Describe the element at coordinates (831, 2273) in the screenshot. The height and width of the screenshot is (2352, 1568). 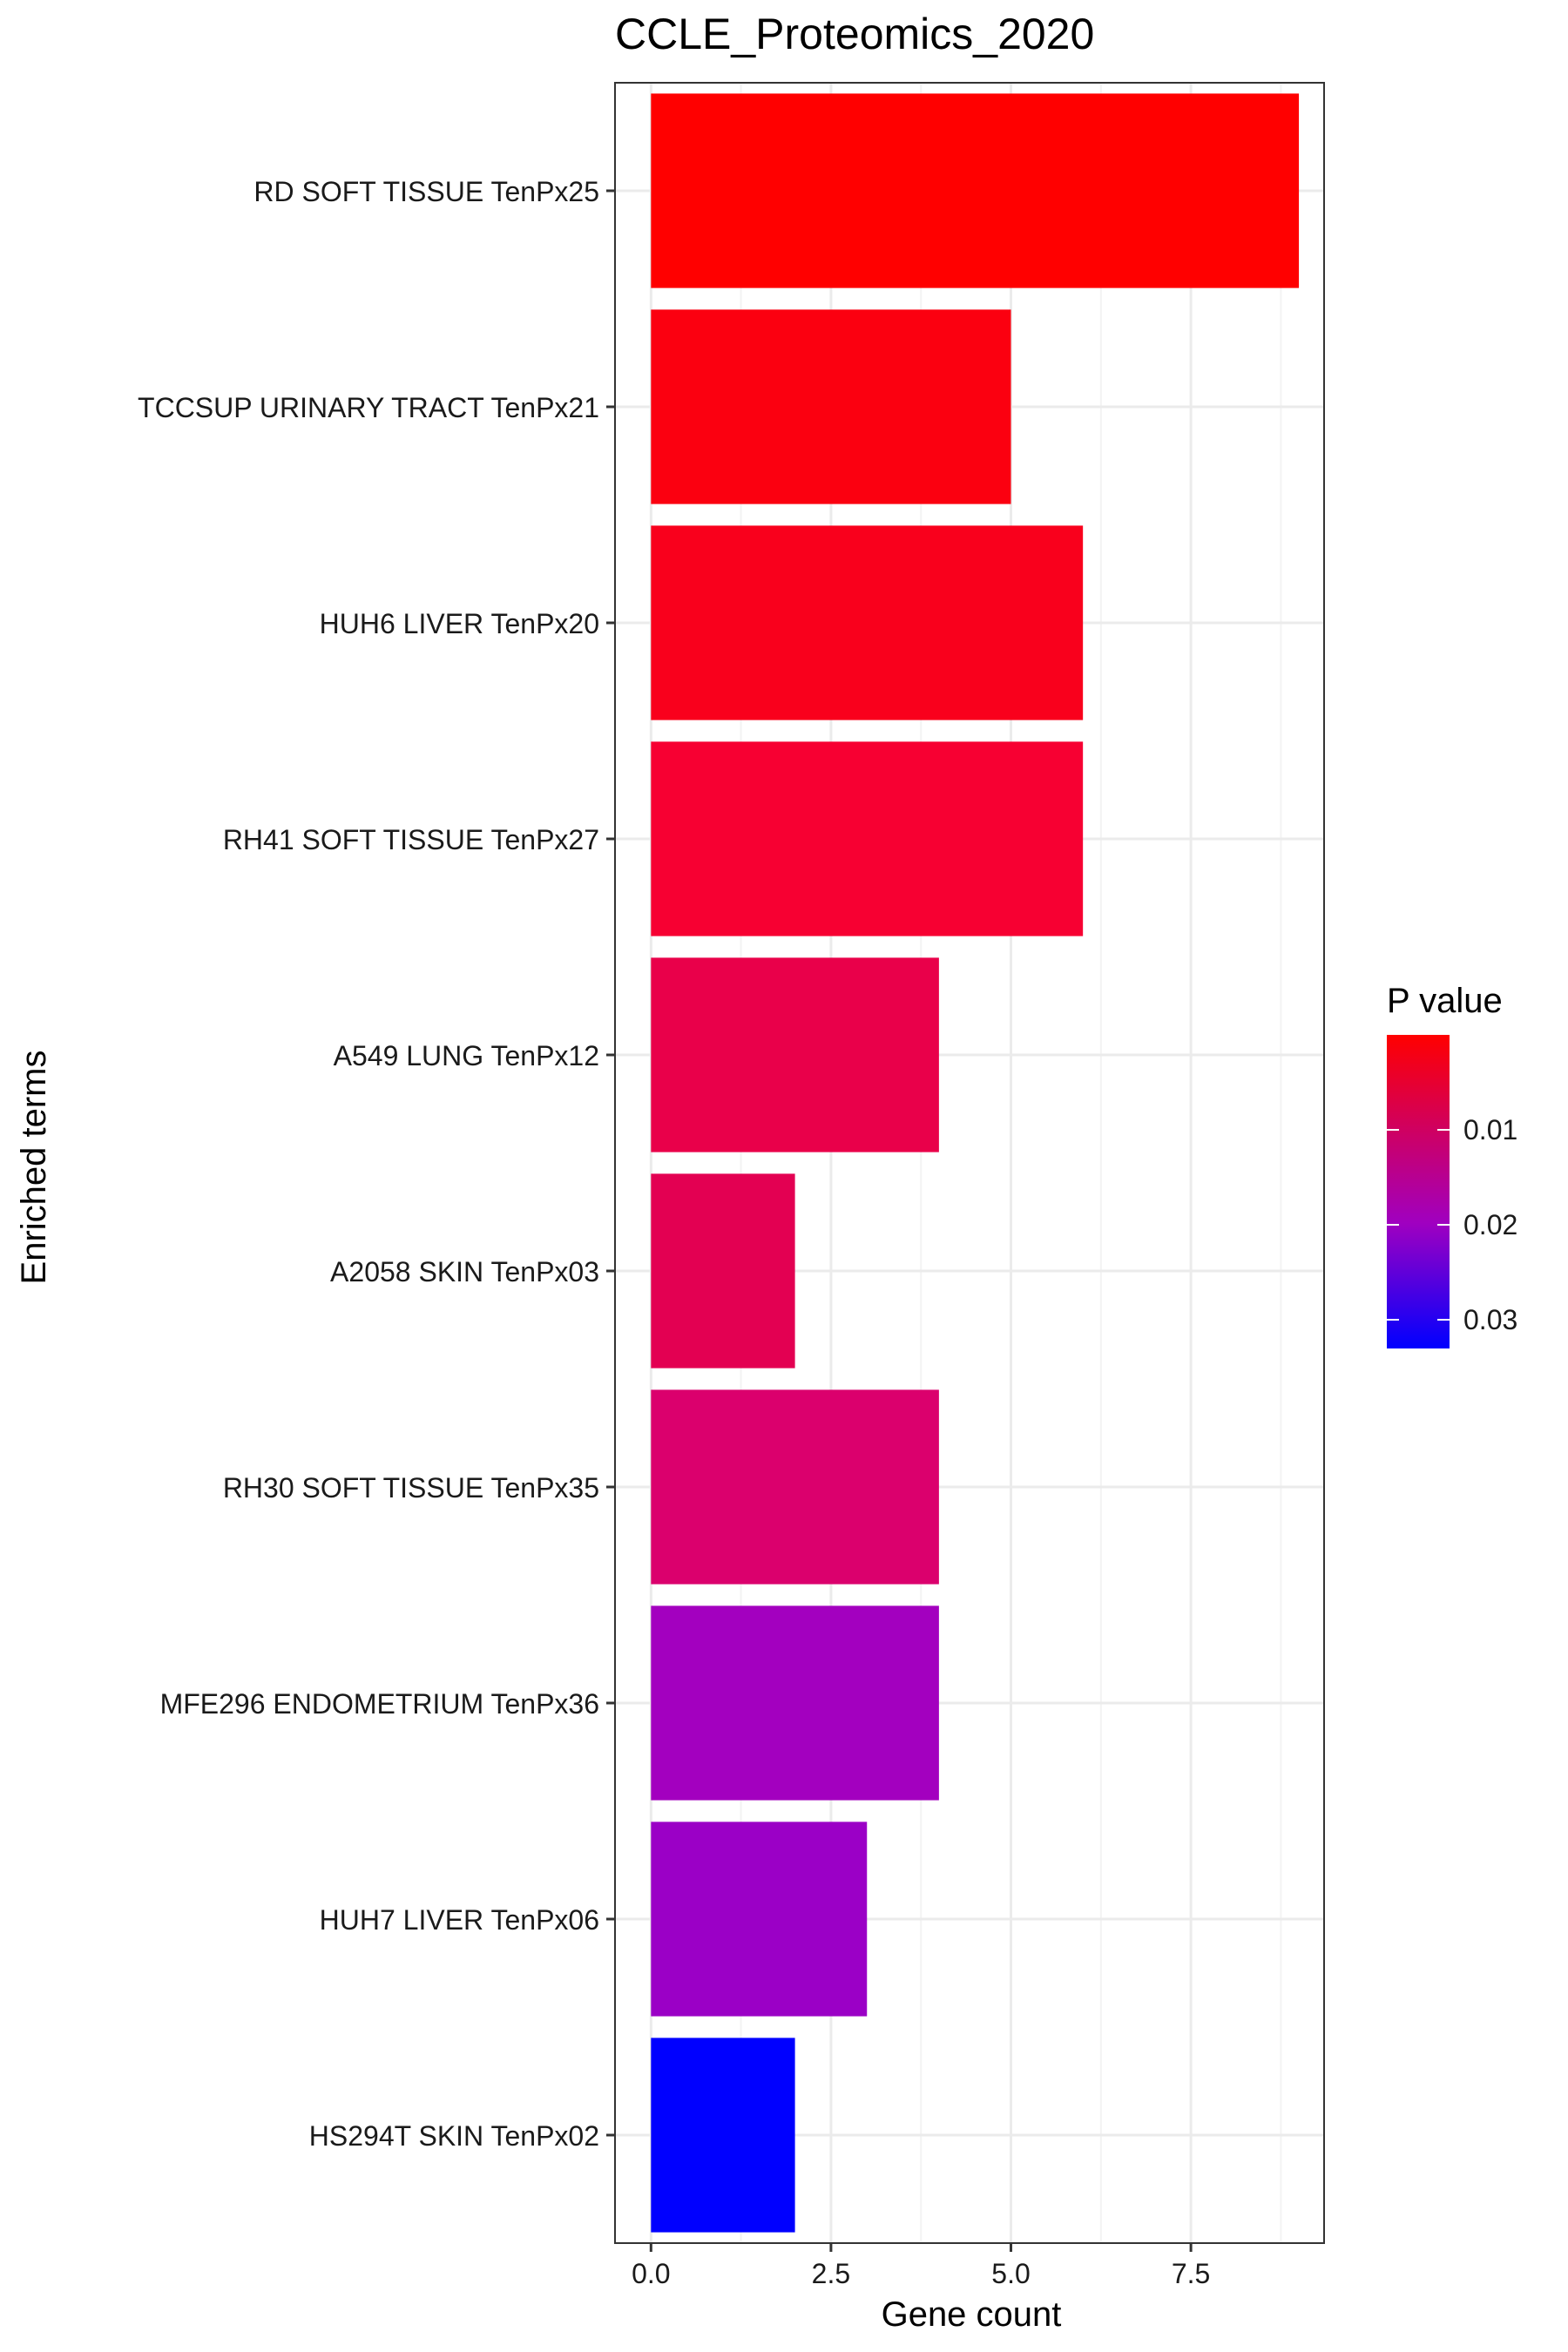
I see `x-tick-label: 2.5` at that location.